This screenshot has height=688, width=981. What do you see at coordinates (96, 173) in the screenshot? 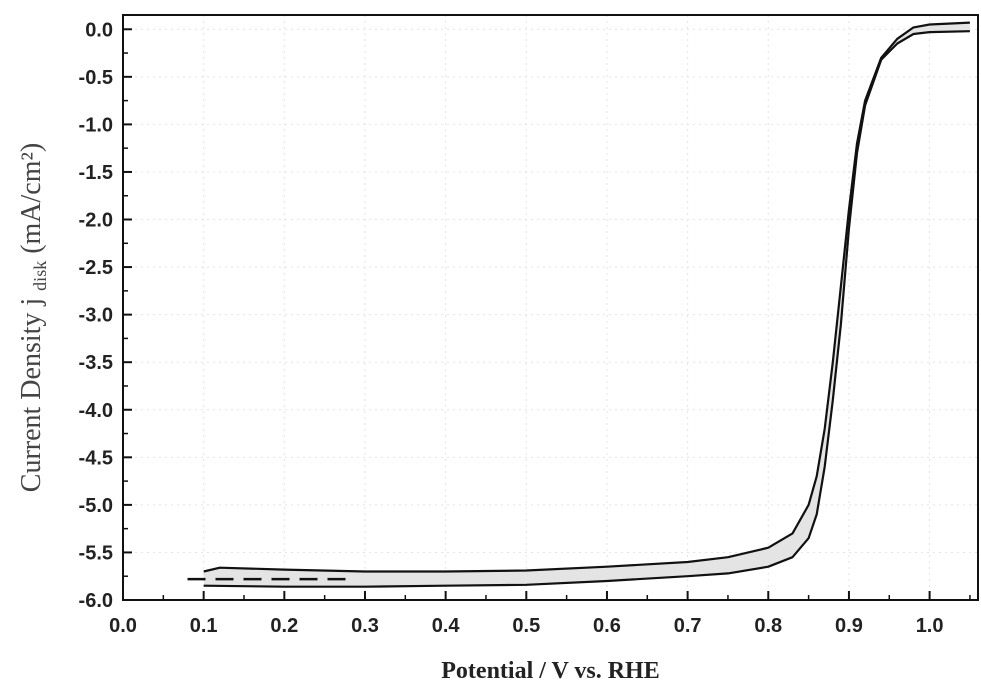
I see `y-tick-label: -1.5` at bounding box center [96, 173].